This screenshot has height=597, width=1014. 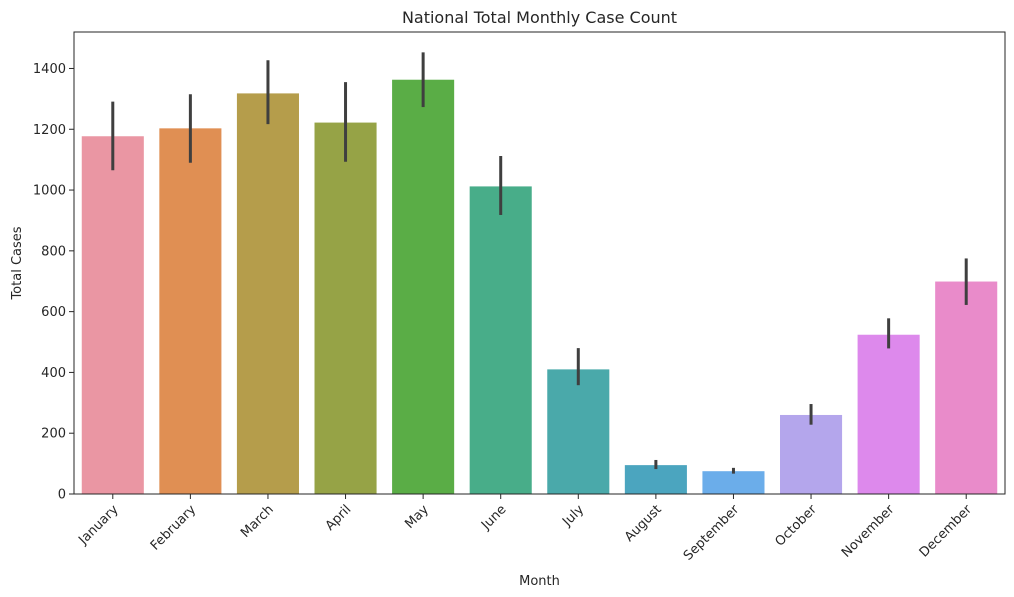 What do you see at coordinates (345, 308) in the screenshot?
I see `bar-april` at bounding box center [345, 308].